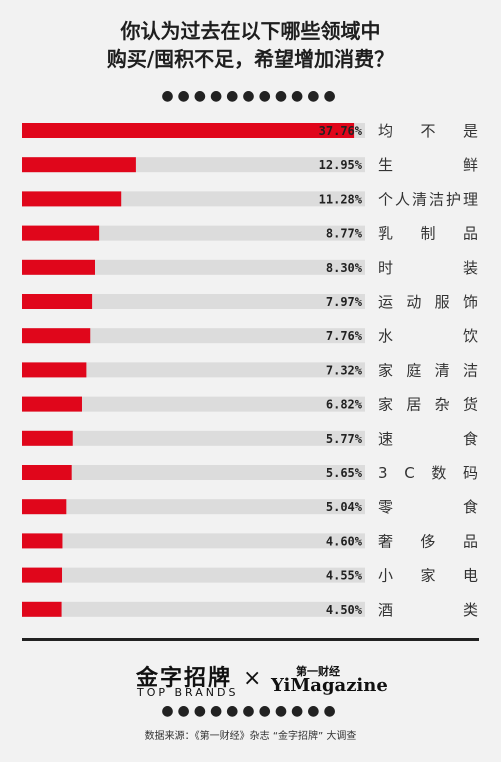 The height and width of the screenshot is (762, 501). Describe the element at coordinates (318, 671) in the screenshot. I see `yimagazine-logo-cn: 第一财经` at that location.